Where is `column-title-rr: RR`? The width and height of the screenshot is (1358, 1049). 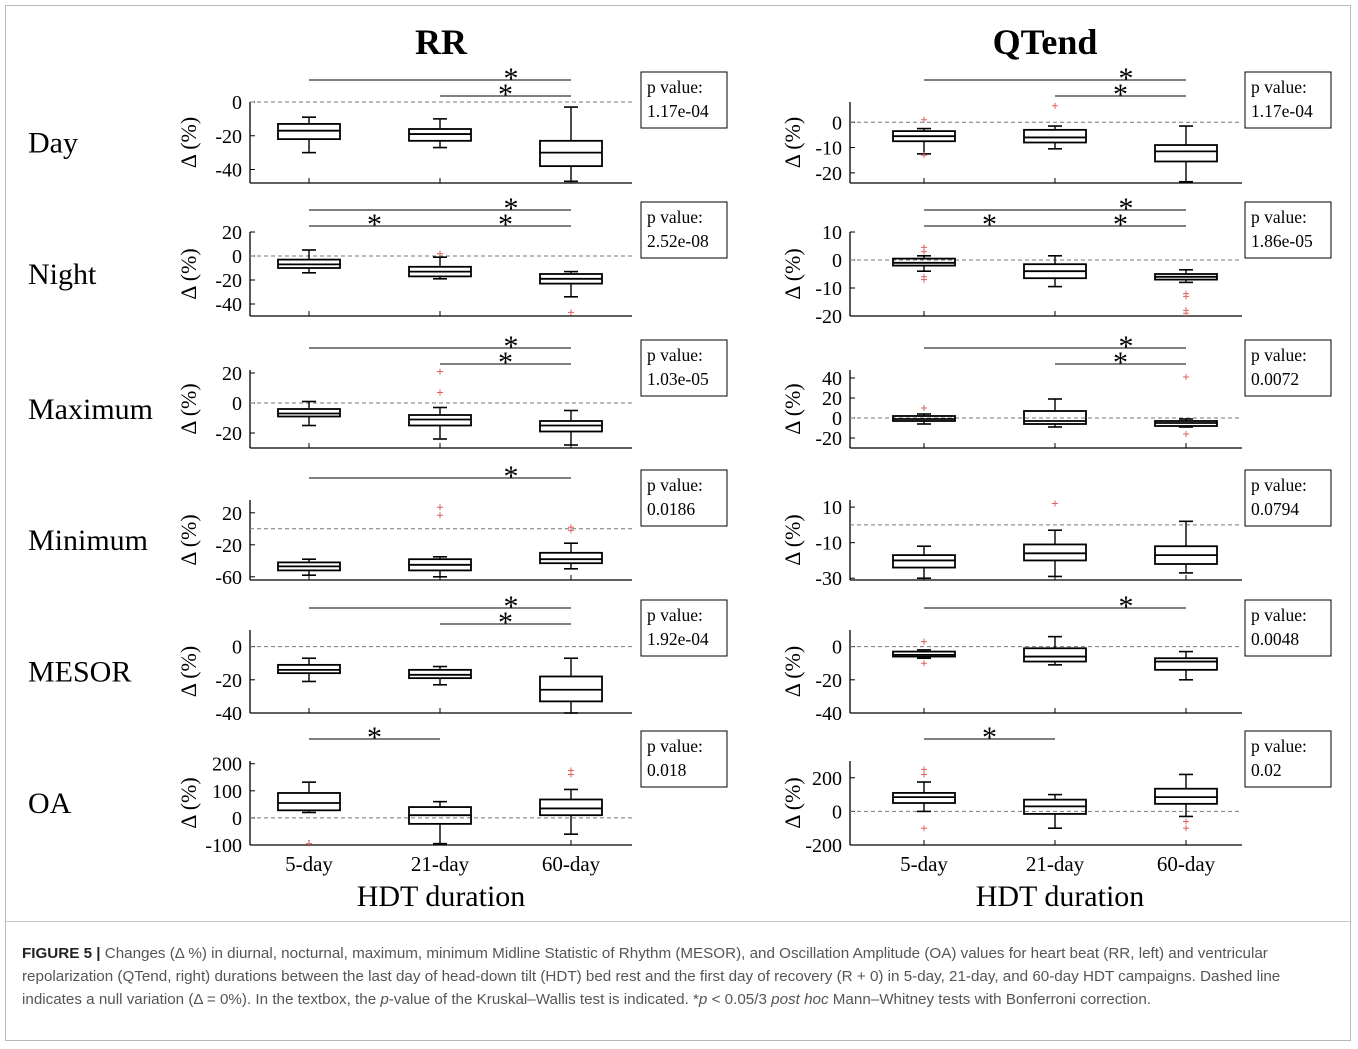 column-title-rr: RR is located at coordinates (441, 42).